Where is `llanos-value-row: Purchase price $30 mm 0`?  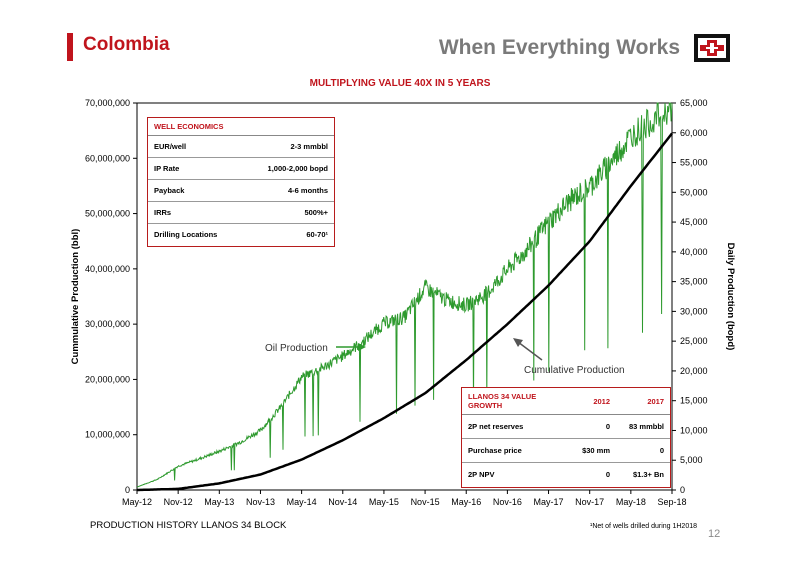 llanos-value-row: Purchase price $30 mm 0 is located at coordinates (566, 451).